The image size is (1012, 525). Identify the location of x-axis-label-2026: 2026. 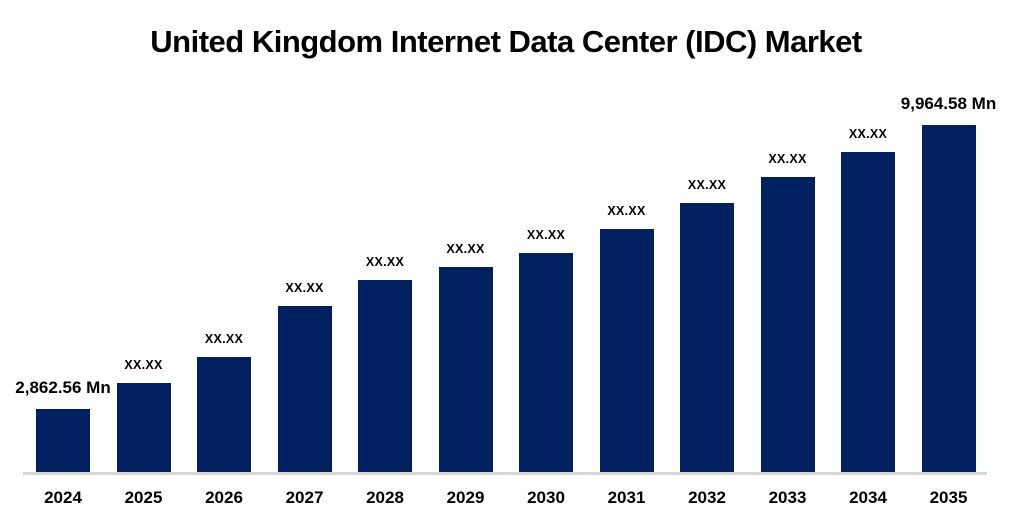
(224, 497).